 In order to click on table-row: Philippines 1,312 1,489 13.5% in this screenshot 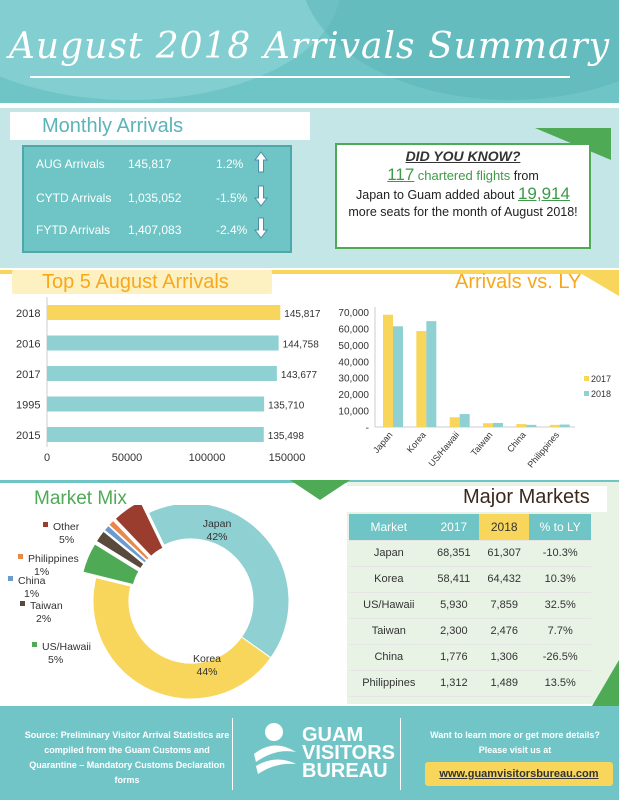, I will do `click(470, 683)`.